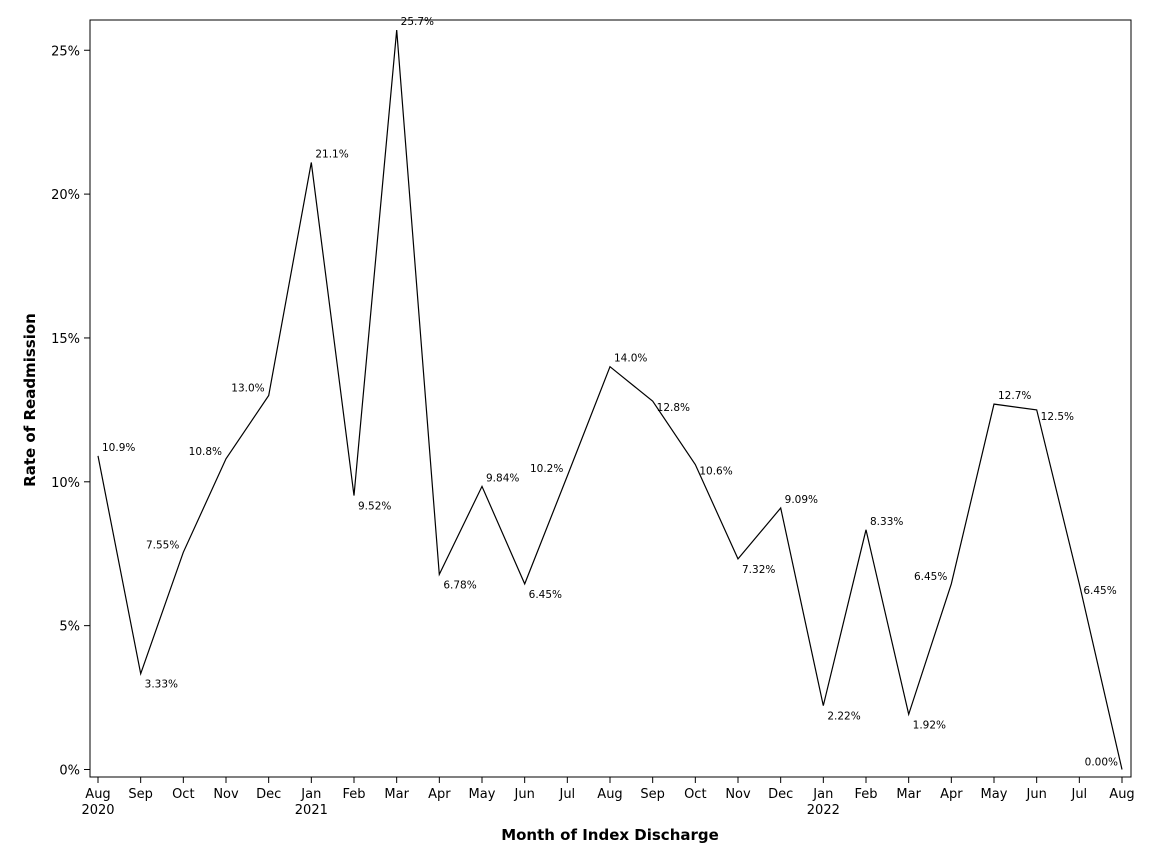  I want to click on data-label: 6.78%, so click(459, 585).